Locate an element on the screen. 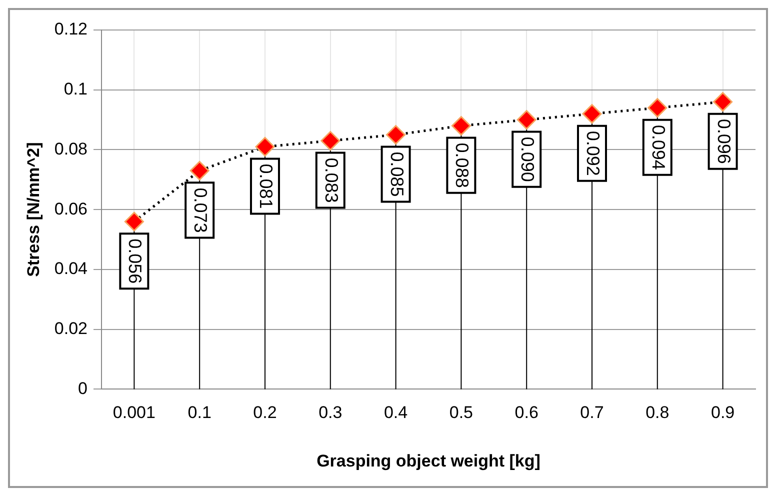  data-label: 0.056 is located at coordinates (135, 261).